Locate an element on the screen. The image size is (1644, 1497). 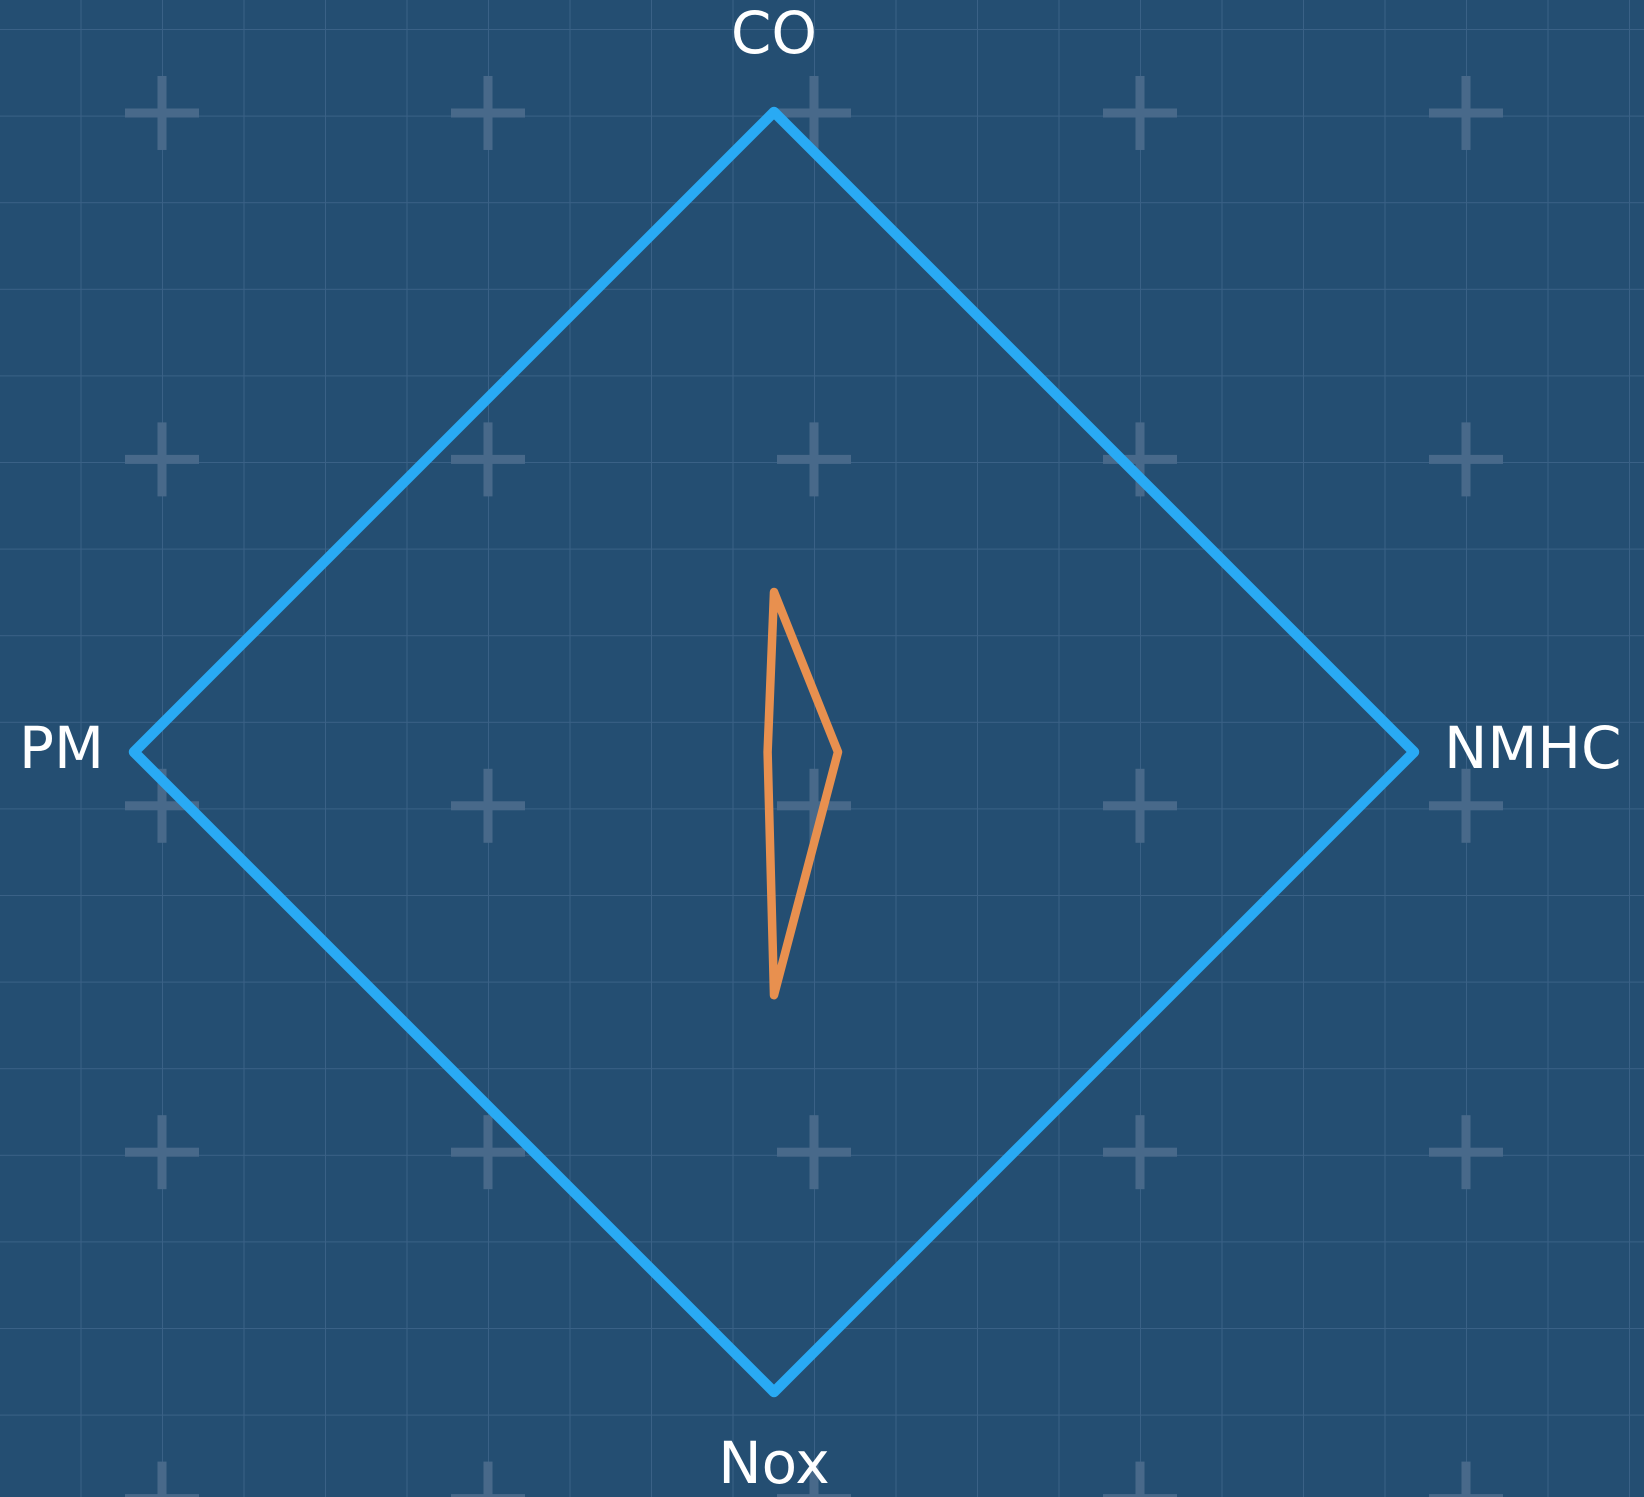
radar-line is located at coordinates (803, 793).